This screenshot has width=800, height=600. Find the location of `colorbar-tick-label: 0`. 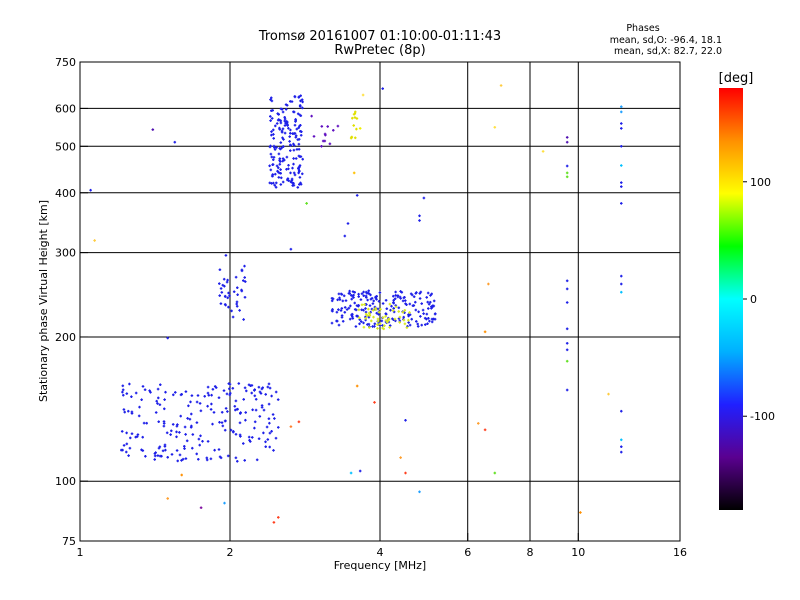

colorbar-tick-label: 0 is located at coordinates (753, 299).